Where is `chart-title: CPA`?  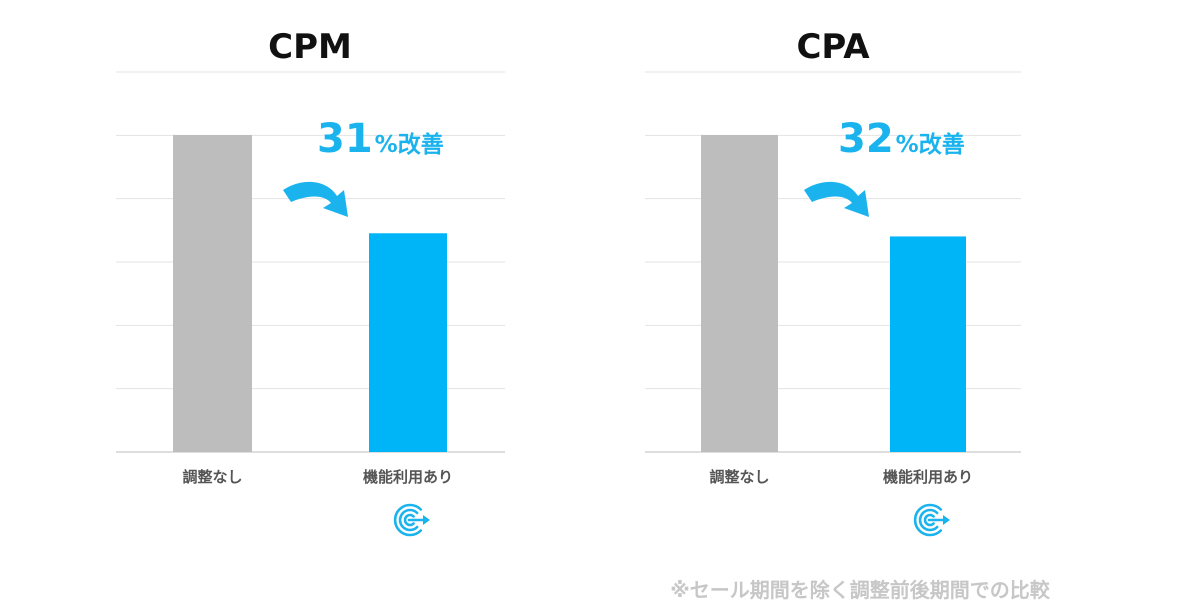
chart-title: CPA is located at coordinates (833, 47).